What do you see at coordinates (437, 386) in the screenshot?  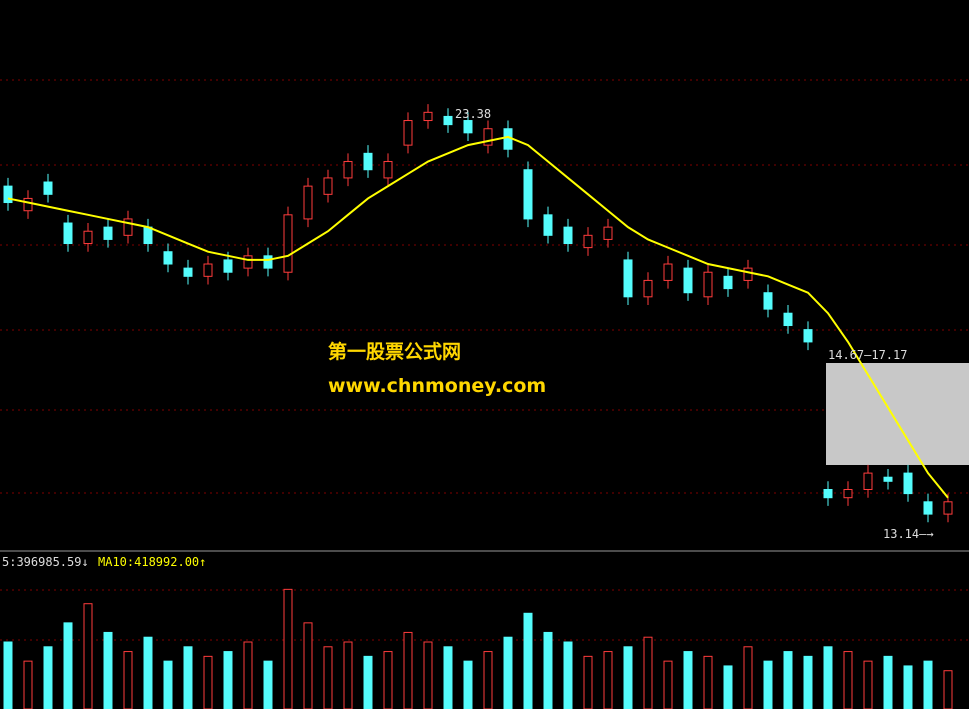 I see `watermark: www.chnmoney.com` at bounding box center [437, 386].